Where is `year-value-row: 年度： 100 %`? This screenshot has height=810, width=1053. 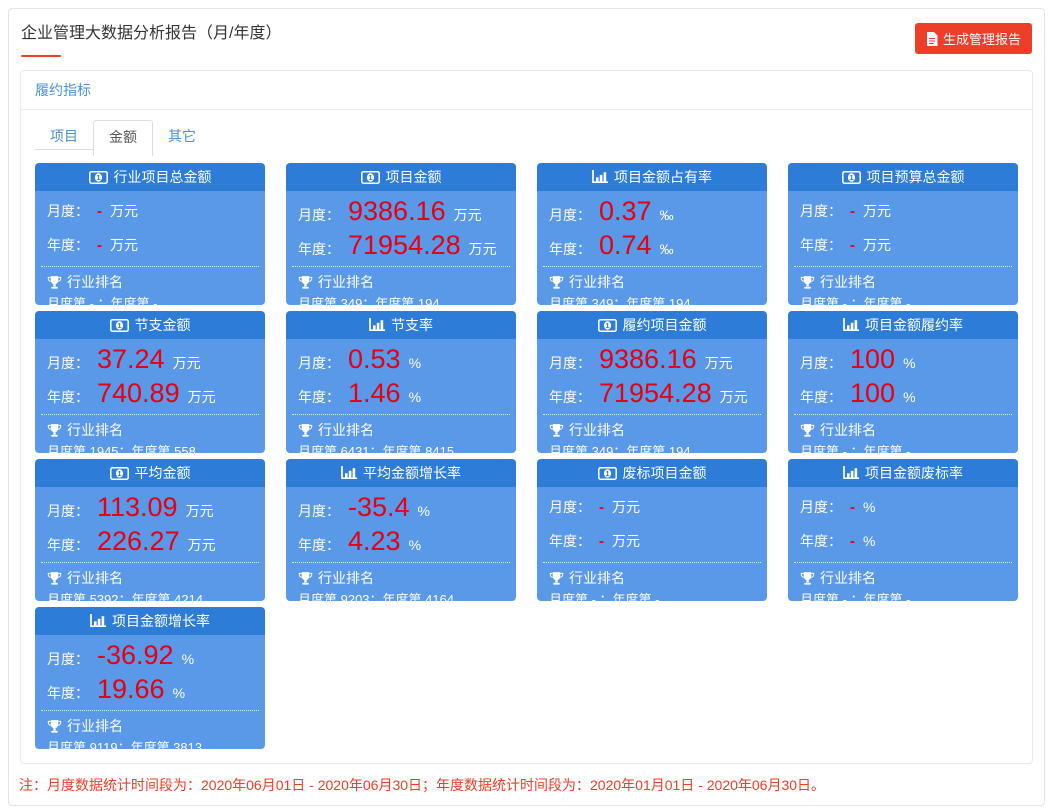 year-value-row: 年度： 100 % is located at coordinates (903, 394).